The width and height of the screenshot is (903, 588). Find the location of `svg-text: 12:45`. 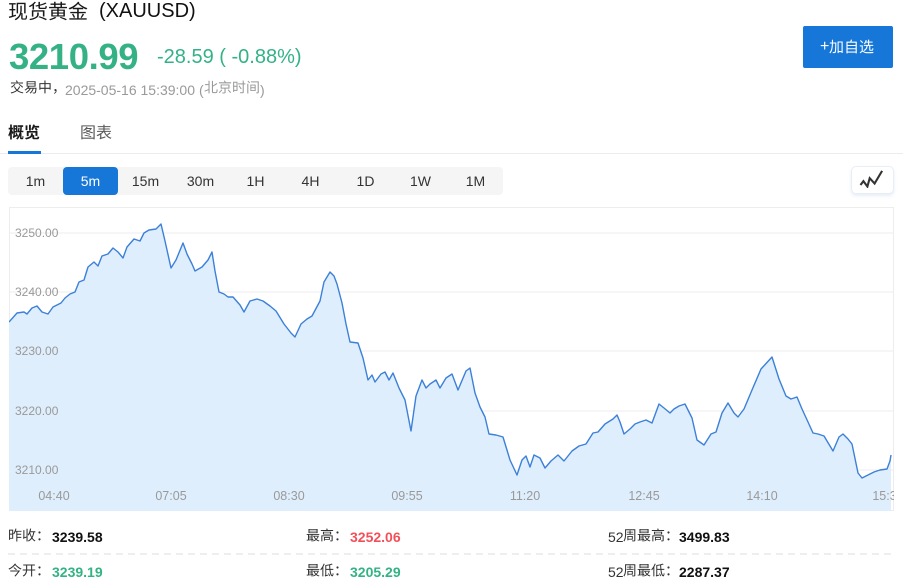

svg-text: 12:45 is located at coordinates (643, 496).